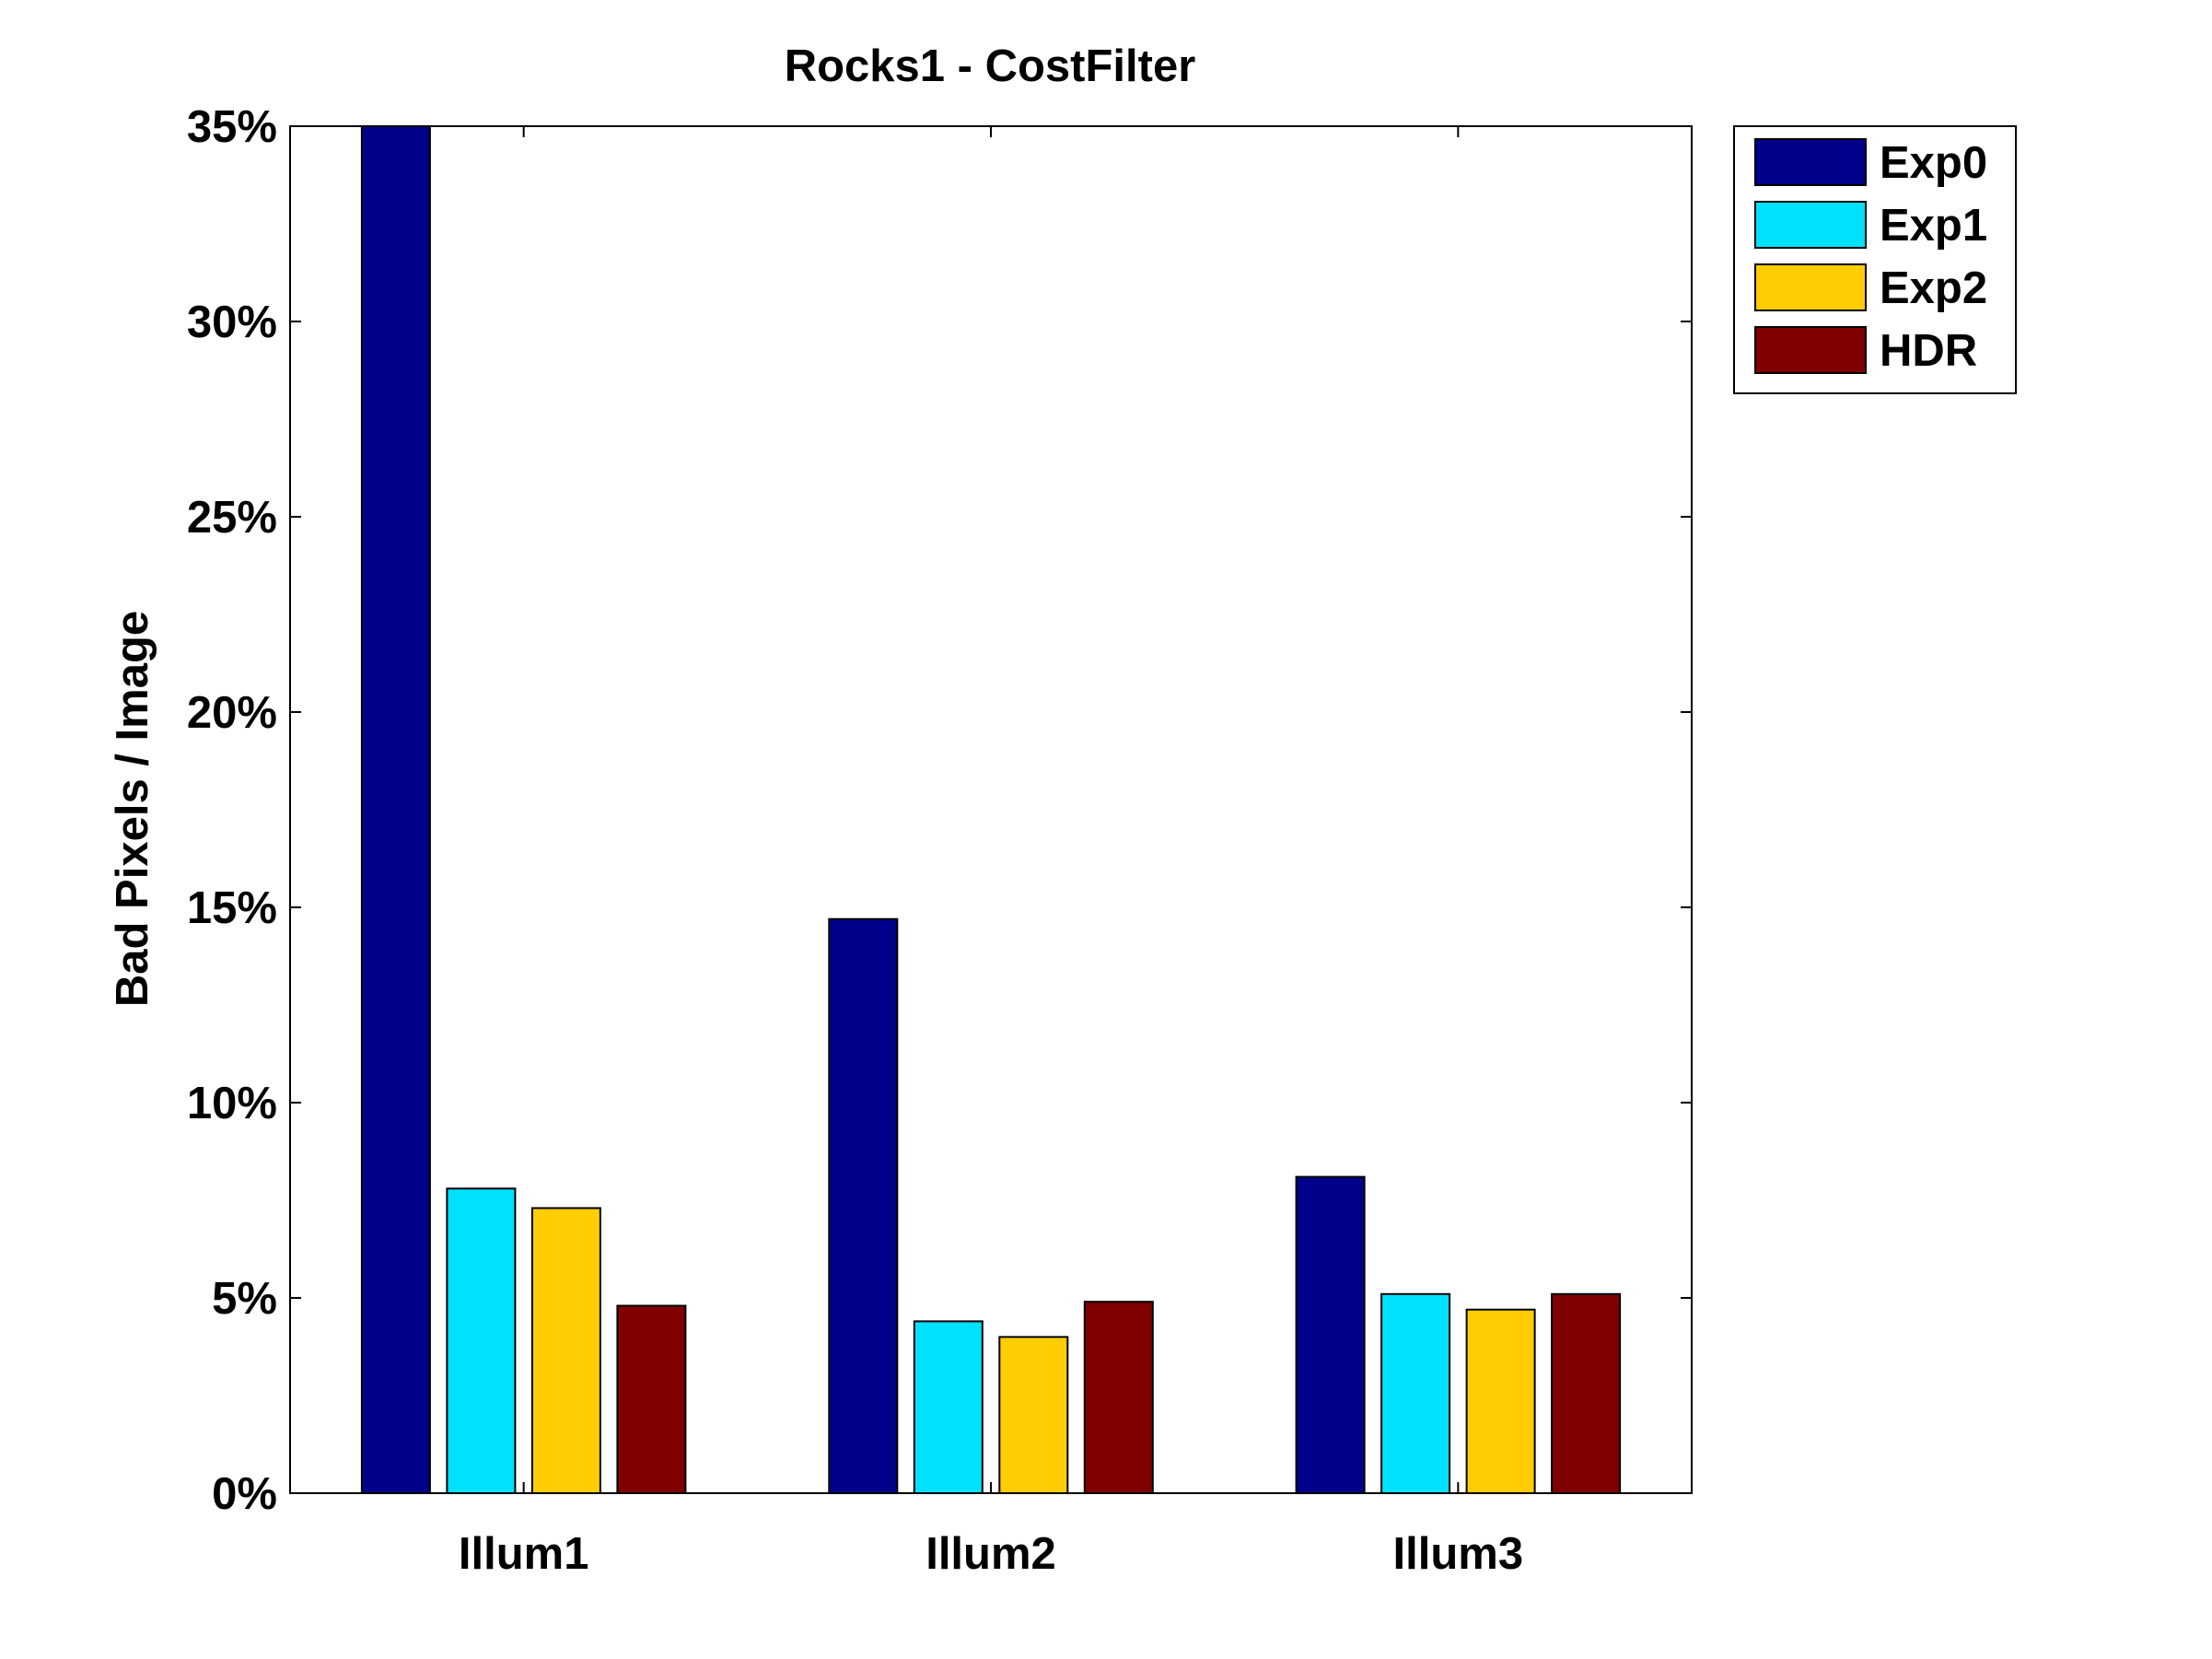 The height and width of the screenshot is (1659, 2212). Describe the element at coordinates (396, 809) in the screenshot. I see `bar-exp0-illum1` at that location.